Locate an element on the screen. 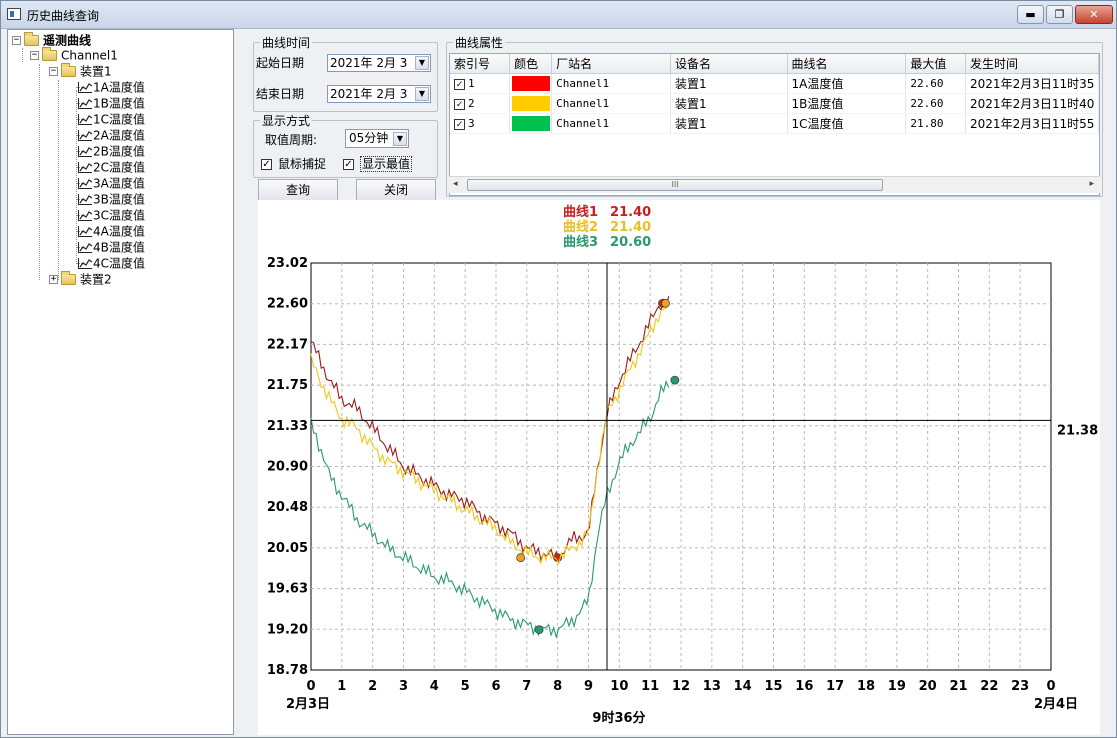  x-tick-label: 22 is located at coordinates (989, 686).